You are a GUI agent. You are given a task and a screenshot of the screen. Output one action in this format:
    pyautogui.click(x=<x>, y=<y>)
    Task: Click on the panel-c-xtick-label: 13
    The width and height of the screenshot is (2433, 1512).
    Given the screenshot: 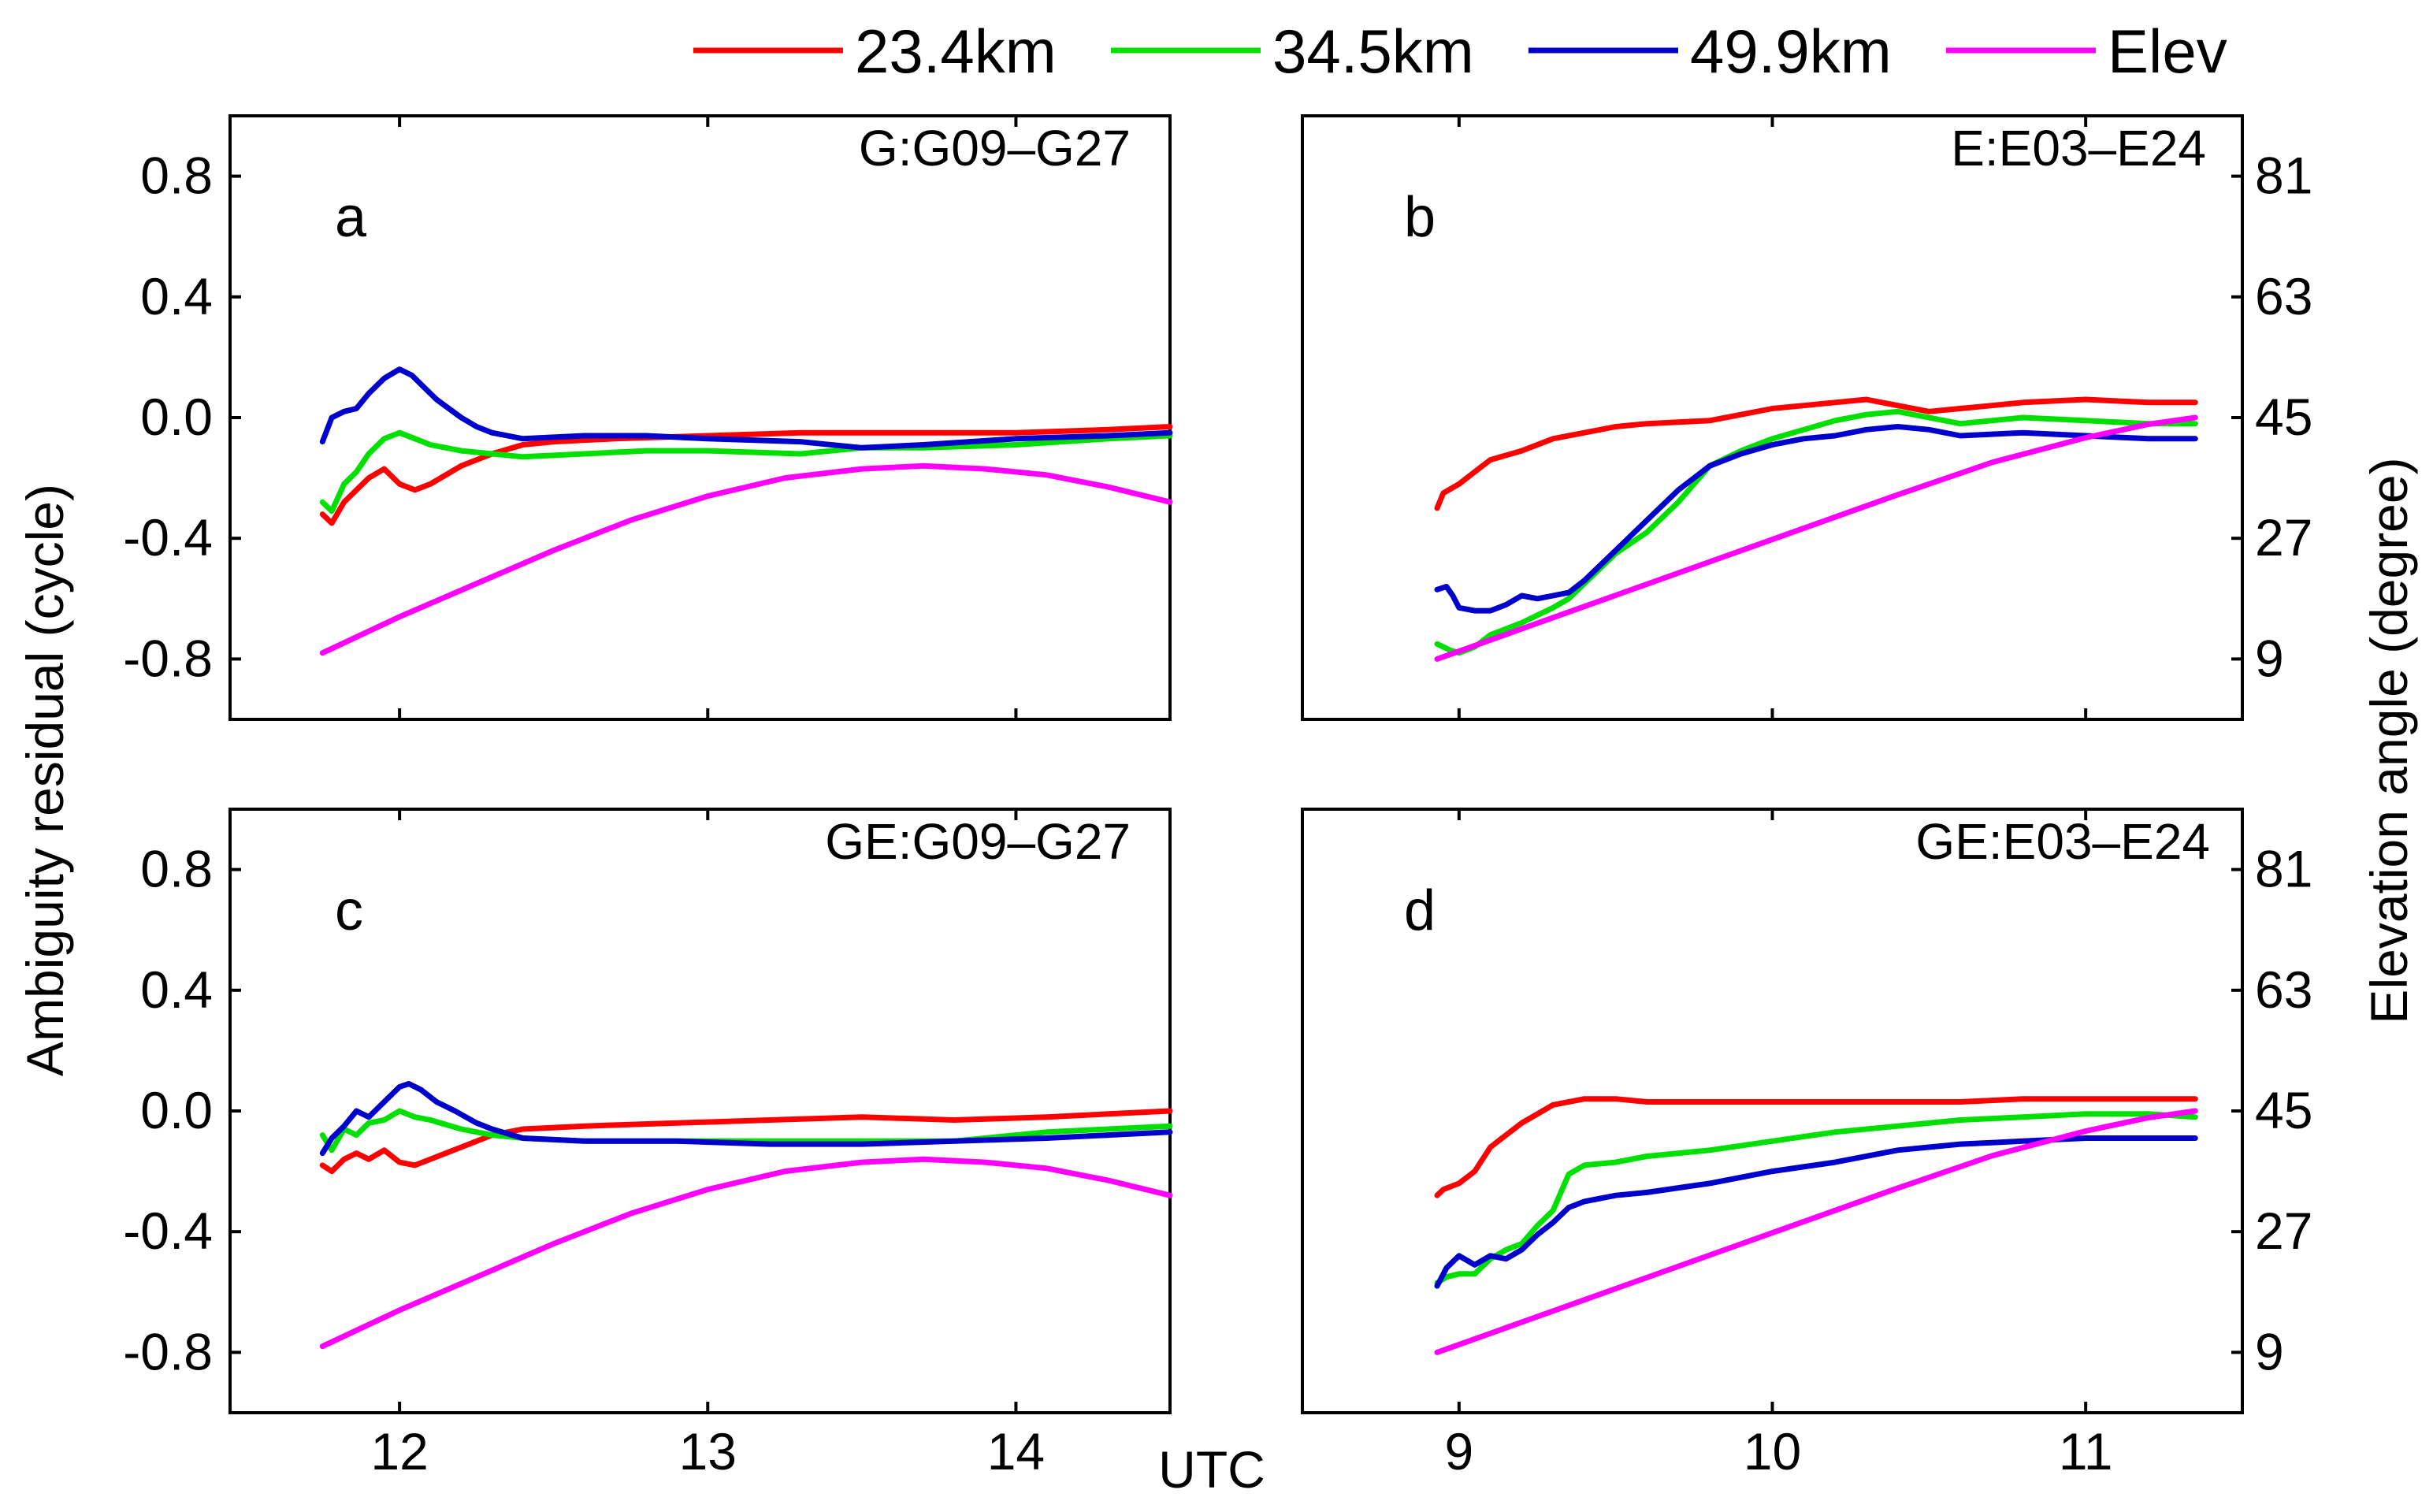 What is the action you would take?
    pyautogui.click(x=708, y=1451)
    